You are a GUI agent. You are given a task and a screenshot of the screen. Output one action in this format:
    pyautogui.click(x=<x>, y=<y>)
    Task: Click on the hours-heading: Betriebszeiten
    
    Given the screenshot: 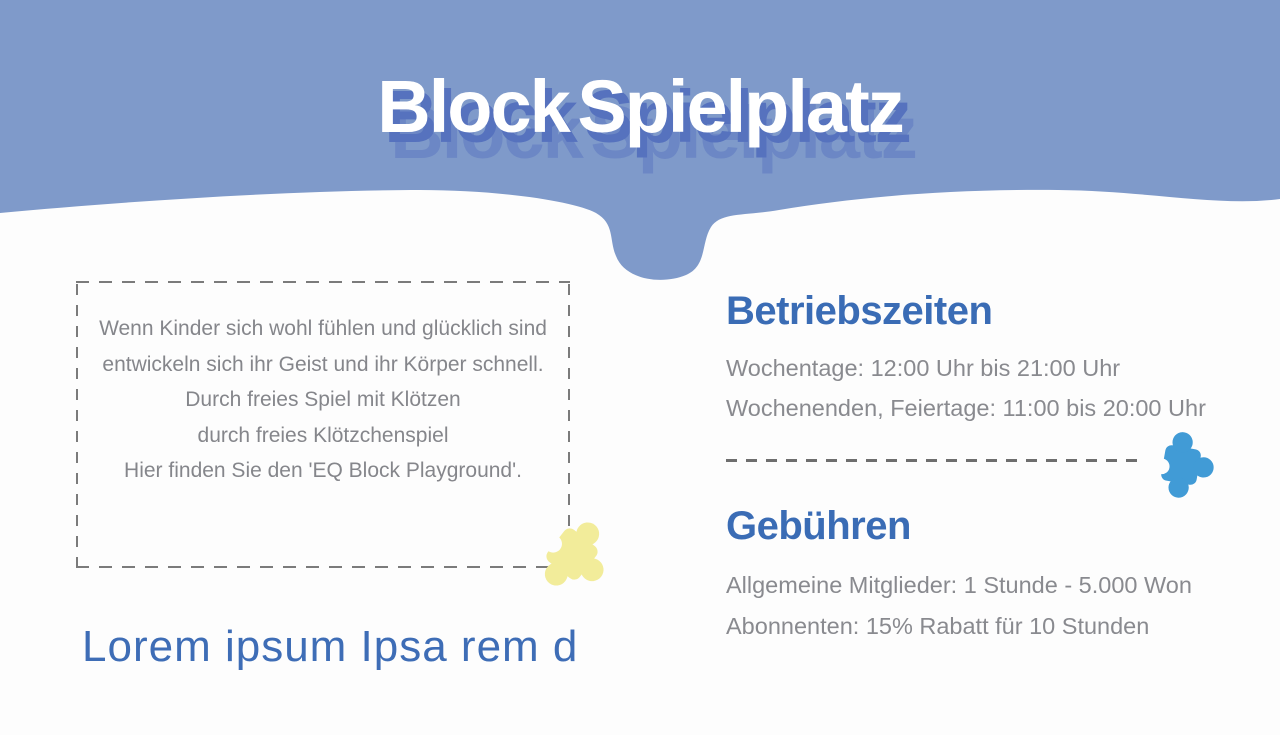 What is the action you would take?
    pyautogui.click(x=859, y=311)
    